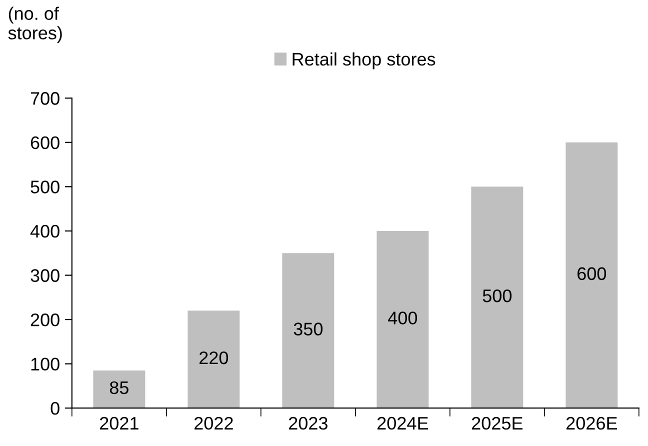  Describe the element at coordinates (213, 423) in the screenshot. I see `x-tick-label: 2022` at that location.